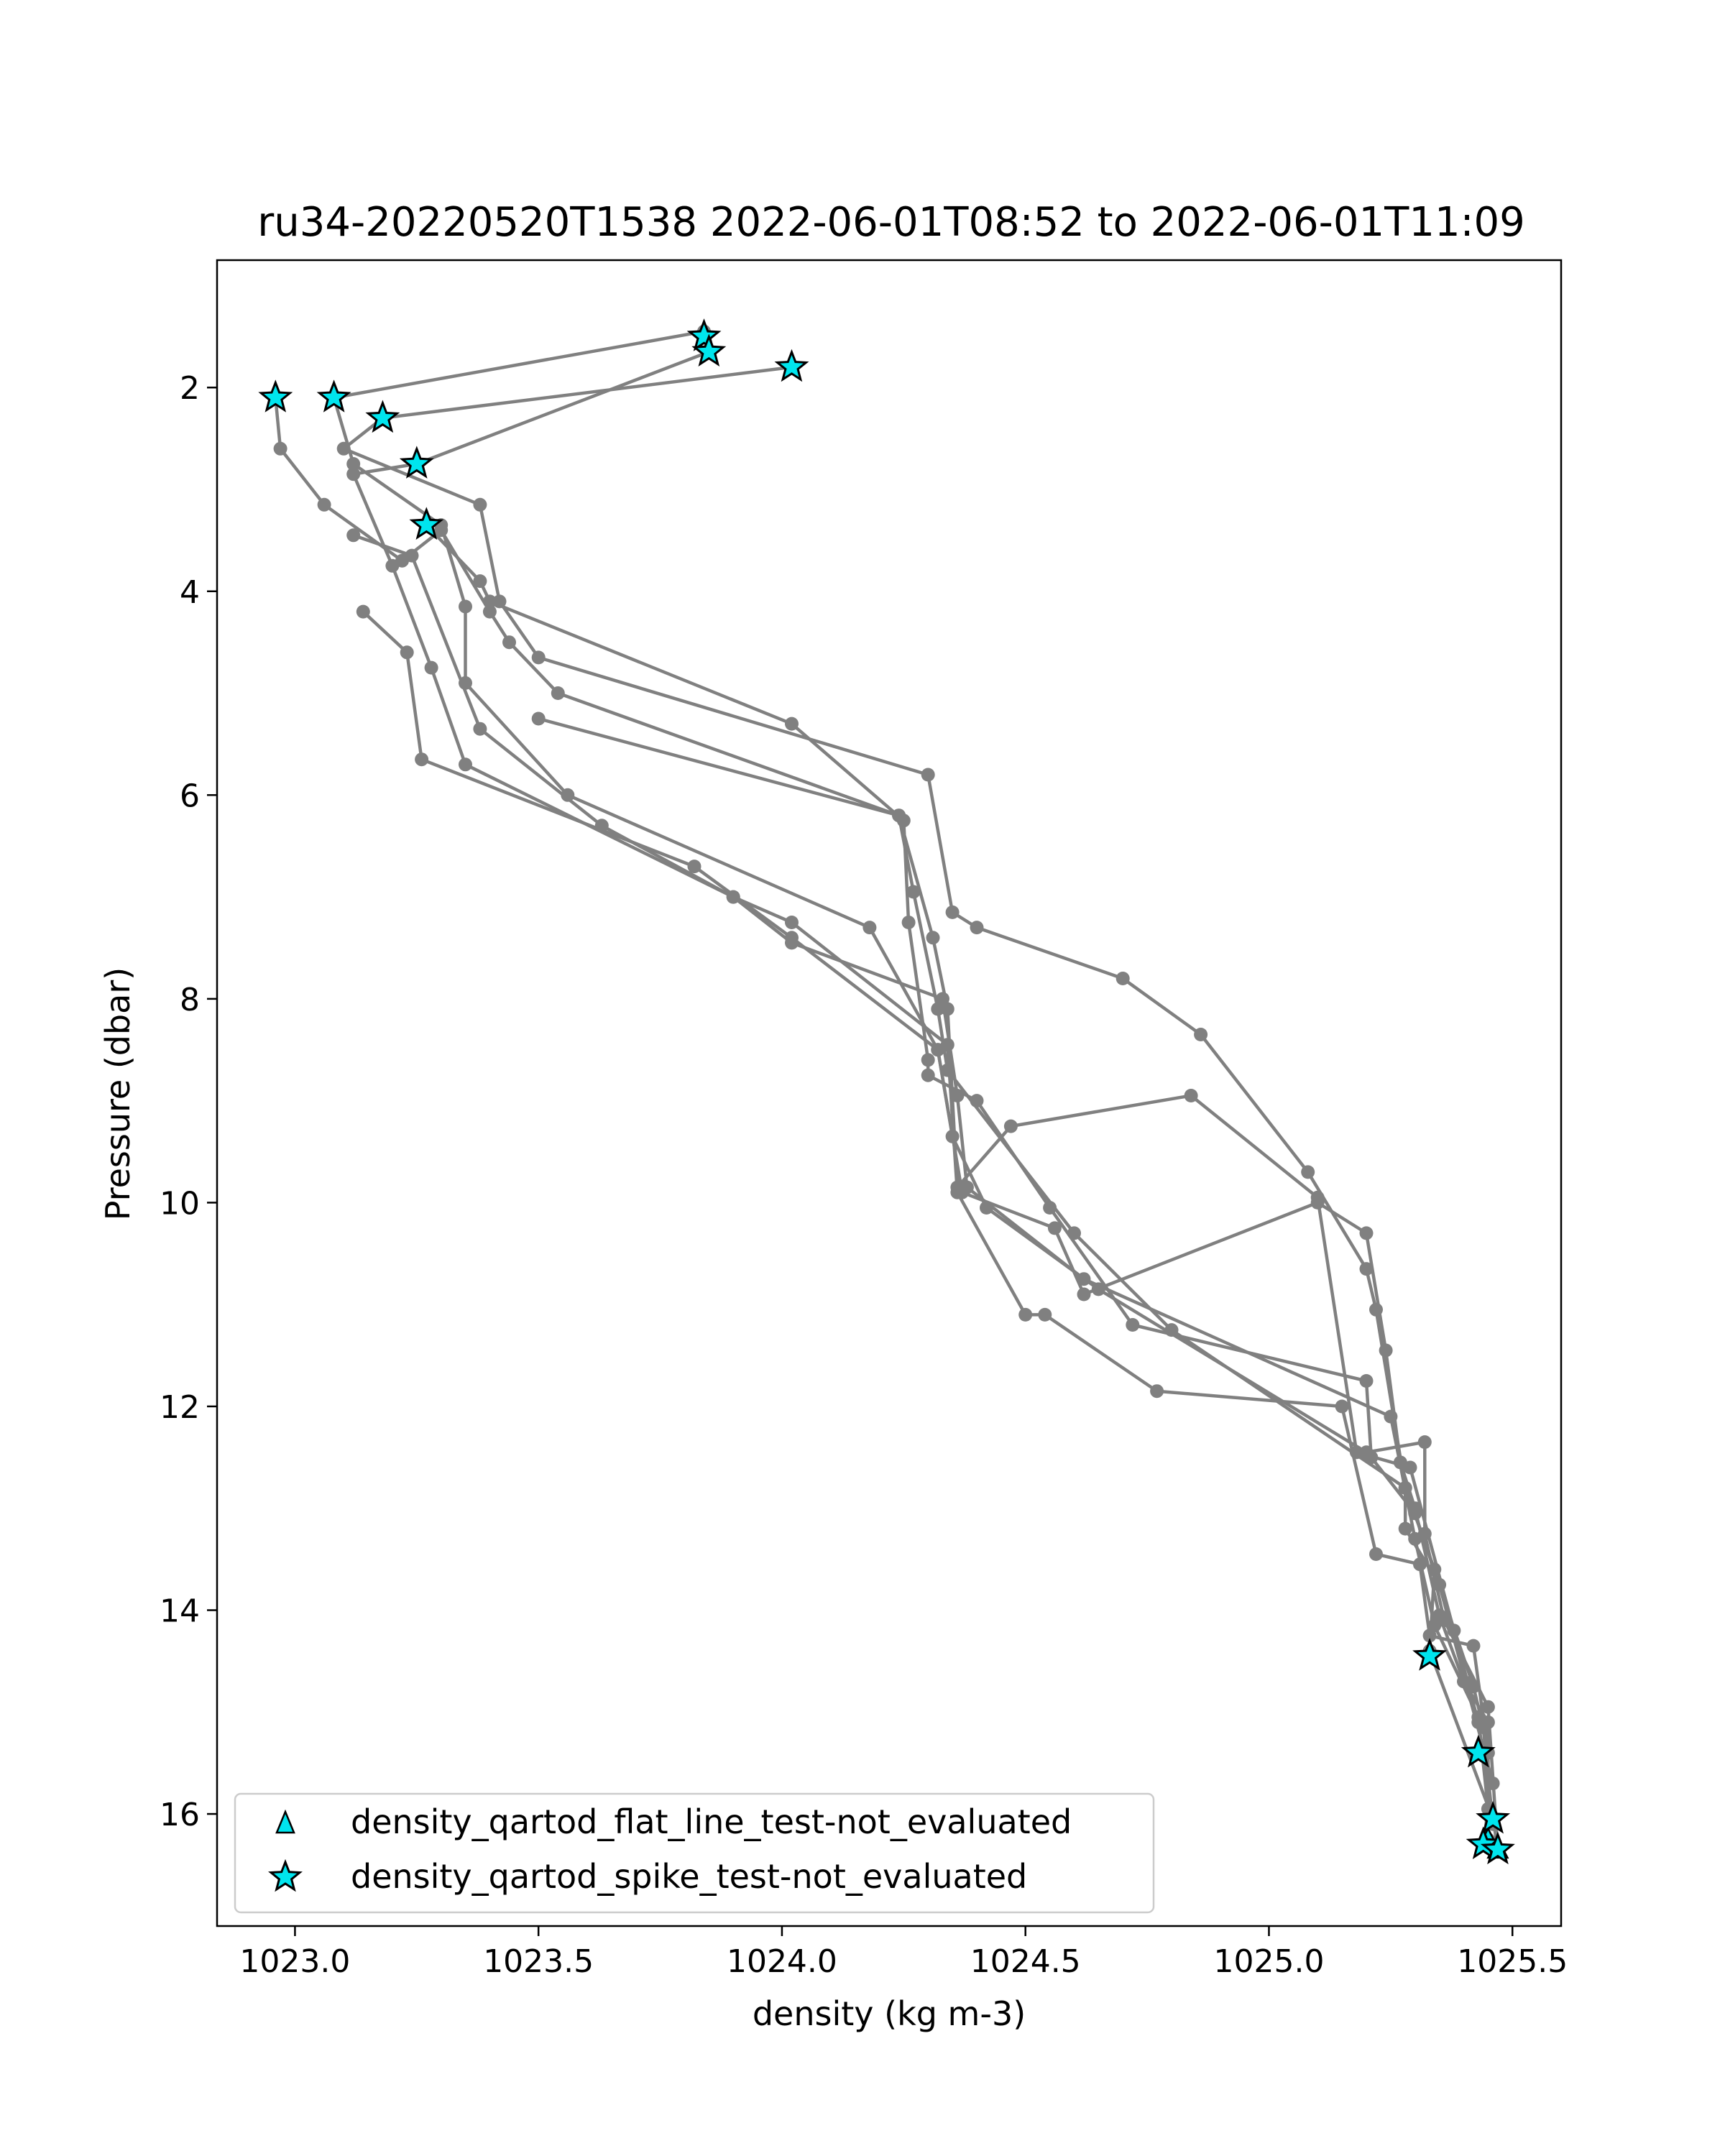 Image resolution: width=1725 pixels, height=2156 pixels. I want to click on y-tick-label: 10, so click(180, 1203).